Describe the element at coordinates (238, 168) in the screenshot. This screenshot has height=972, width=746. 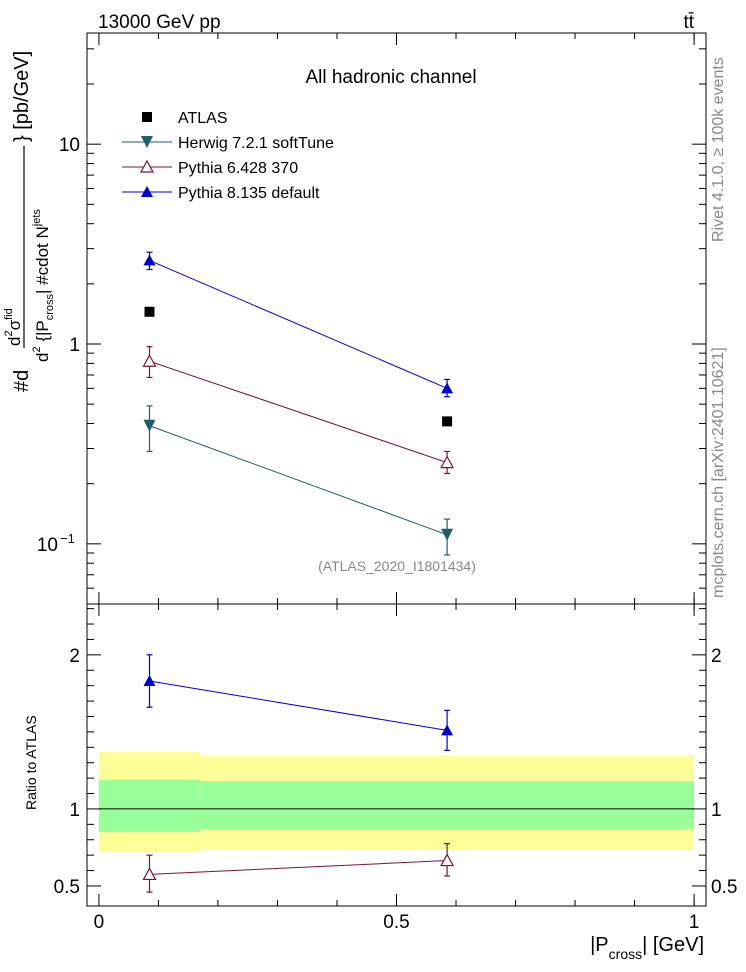
I see `legend-label: Pythia 6.428 370` at that location.